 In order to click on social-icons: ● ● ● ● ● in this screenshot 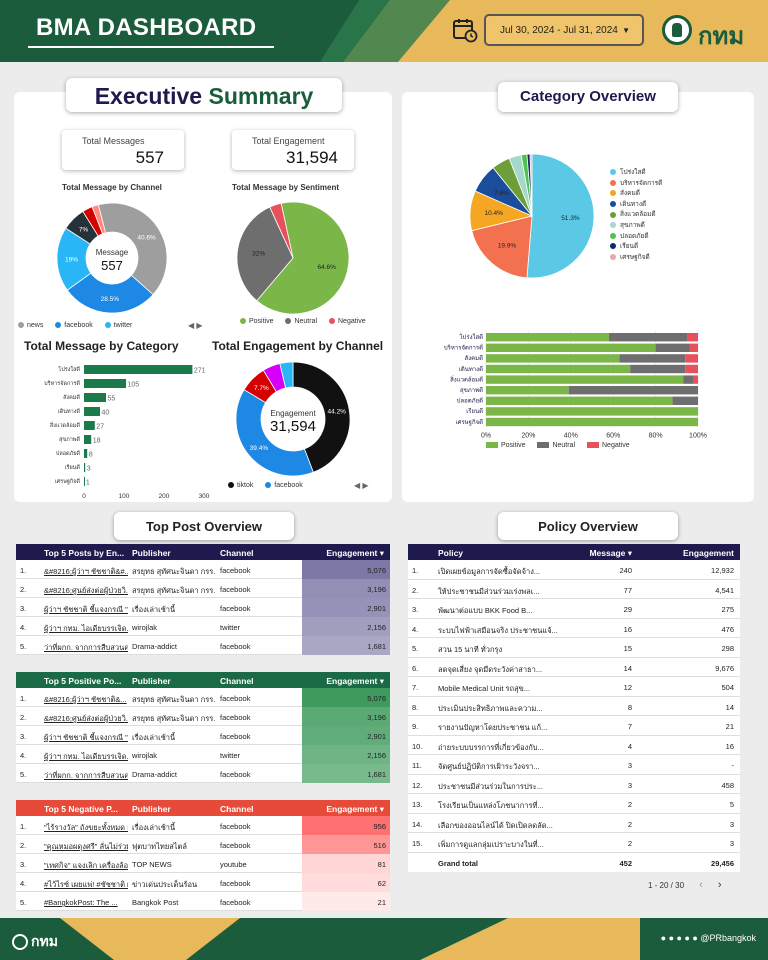, I will do `click(680, 938)`.